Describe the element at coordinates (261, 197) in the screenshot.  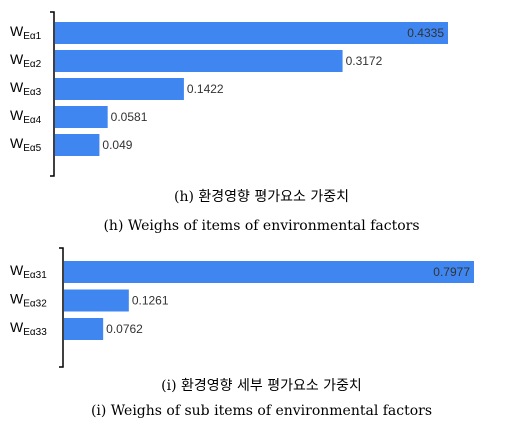
I see `chart-h-caption-ko: (h) 환경영향 평가요소 가중치` at that location.